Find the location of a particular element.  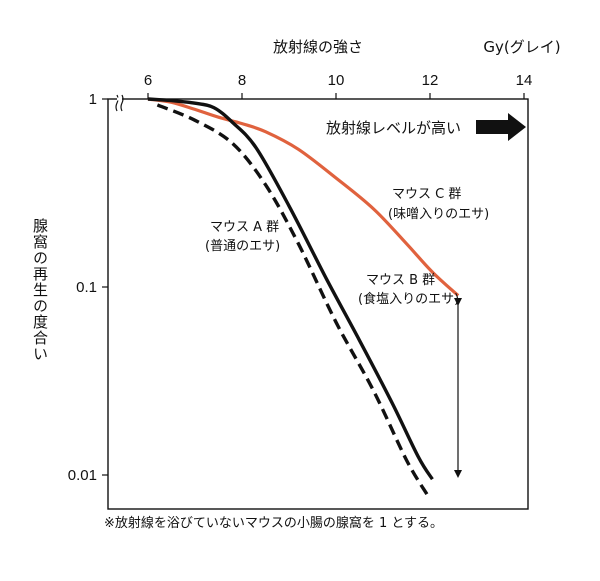

x-axis-ticks: 6 8 10 12 14 is located at coordinates (338, 85).